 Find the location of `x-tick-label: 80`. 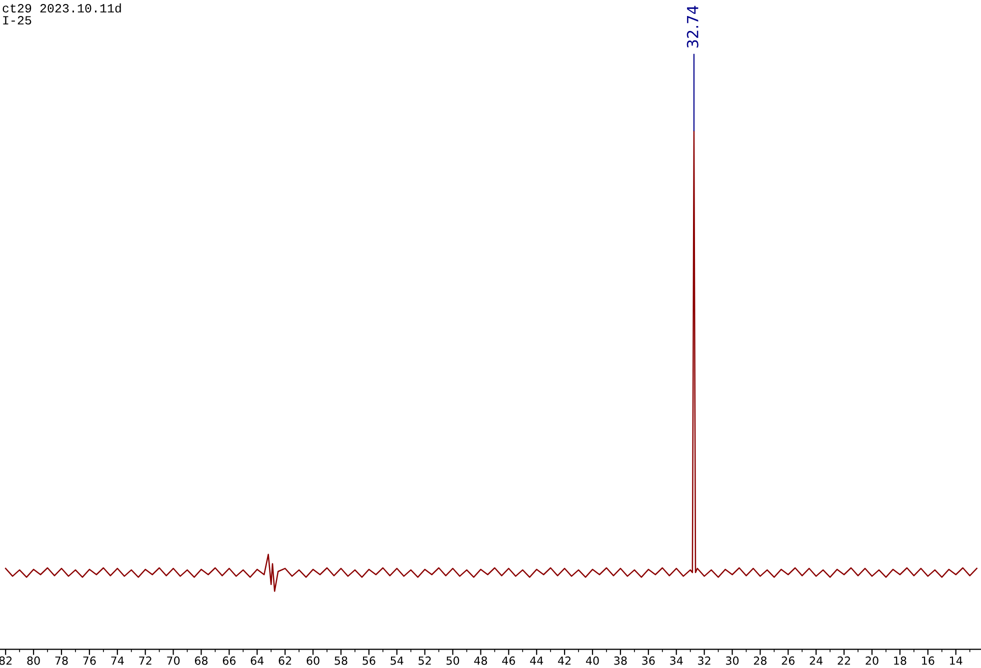

x-tick-label: 80 is located at coordinates (33, 660).